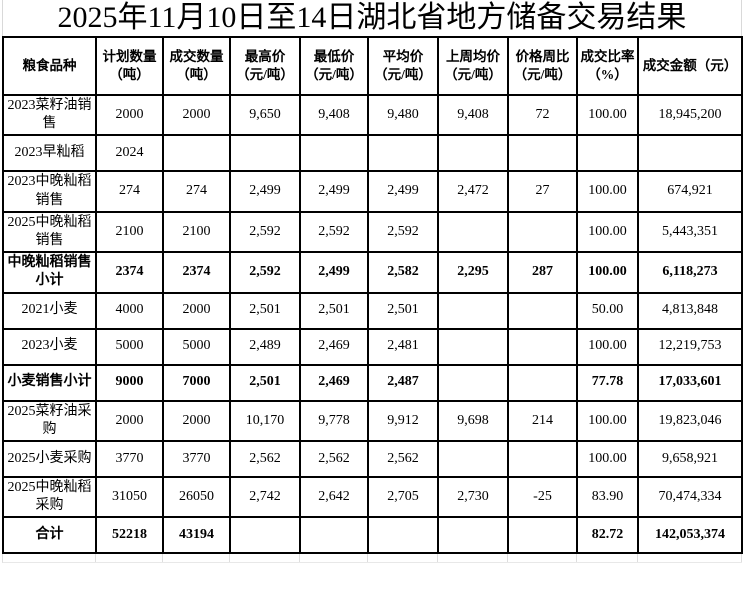 This screenshot has width=744, height=590. Describe the element at coordinates (690, 382) in the screenshot. I see `cell: 17,033,601` at that location.